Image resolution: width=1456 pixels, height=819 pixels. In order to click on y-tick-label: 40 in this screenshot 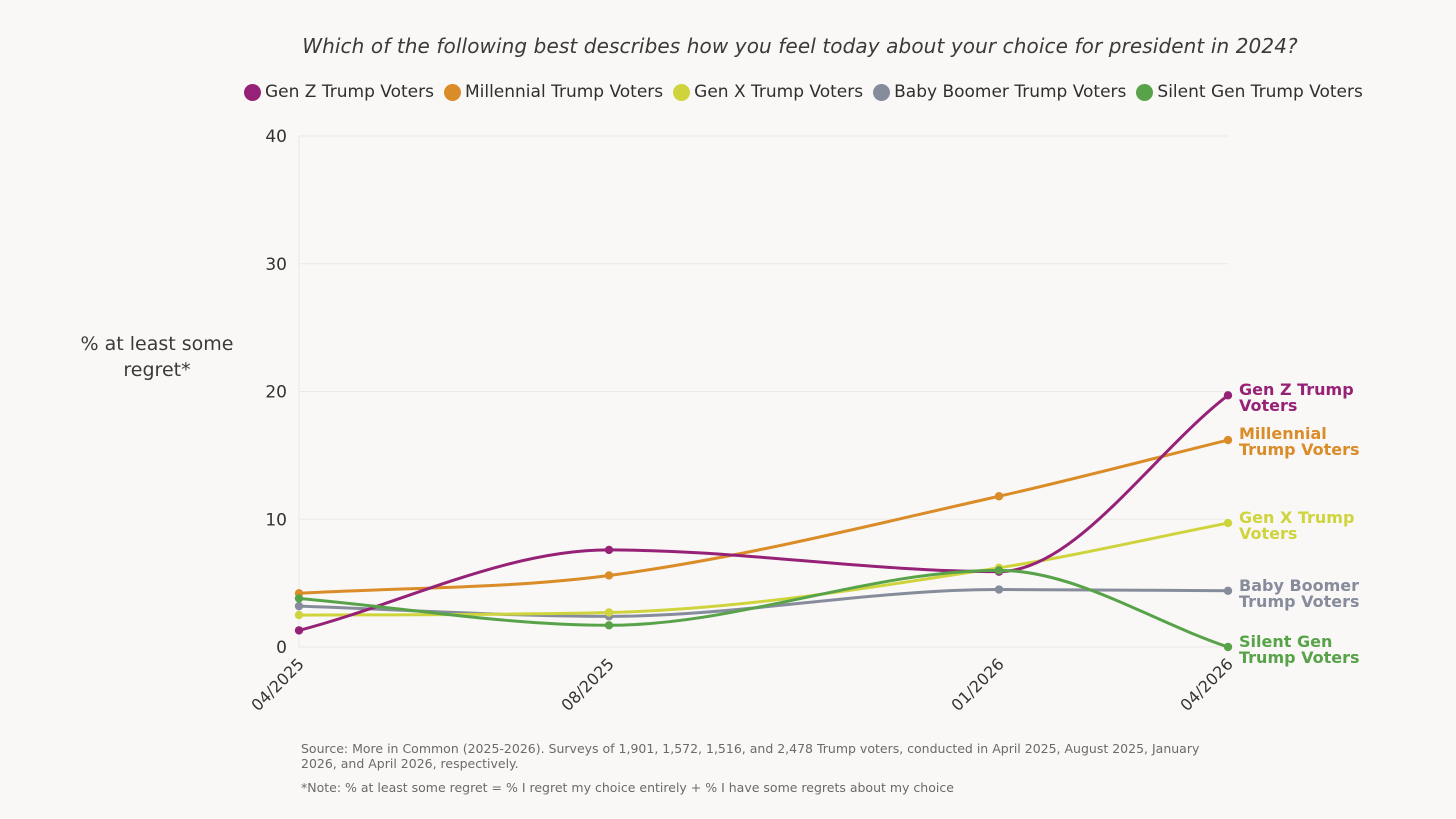, I will do `click(276, 137)`.